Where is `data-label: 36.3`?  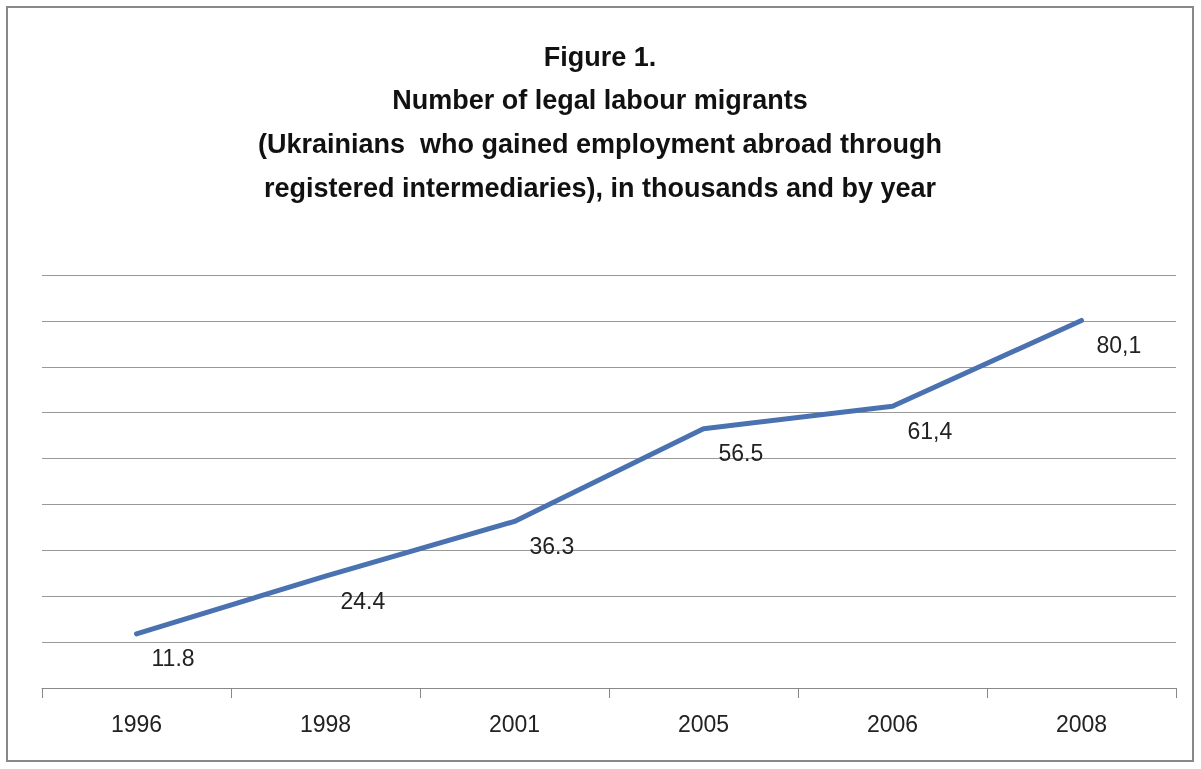 data-label: 36.3 is located at coordinates (552, 545).